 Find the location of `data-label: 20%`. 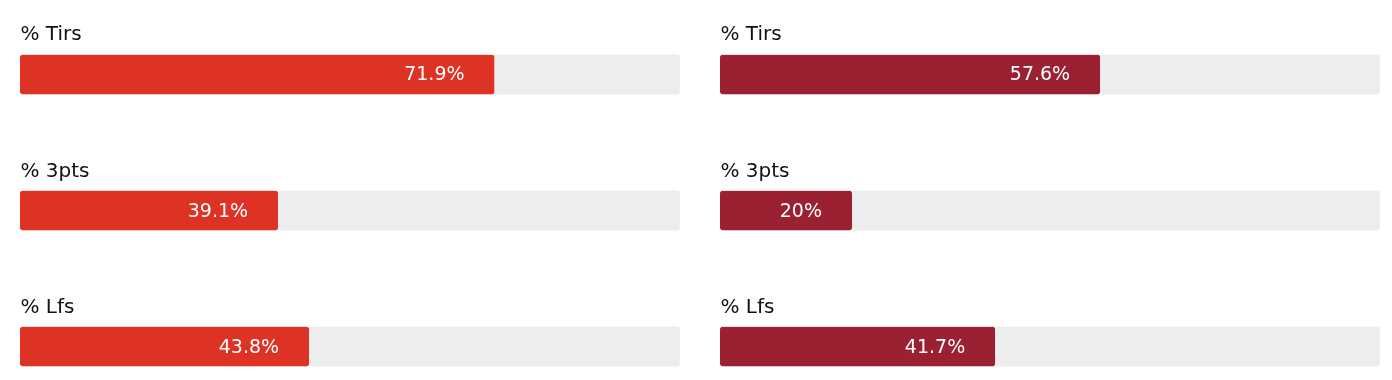

data-label: 20% is located at coordinates (800, 209).